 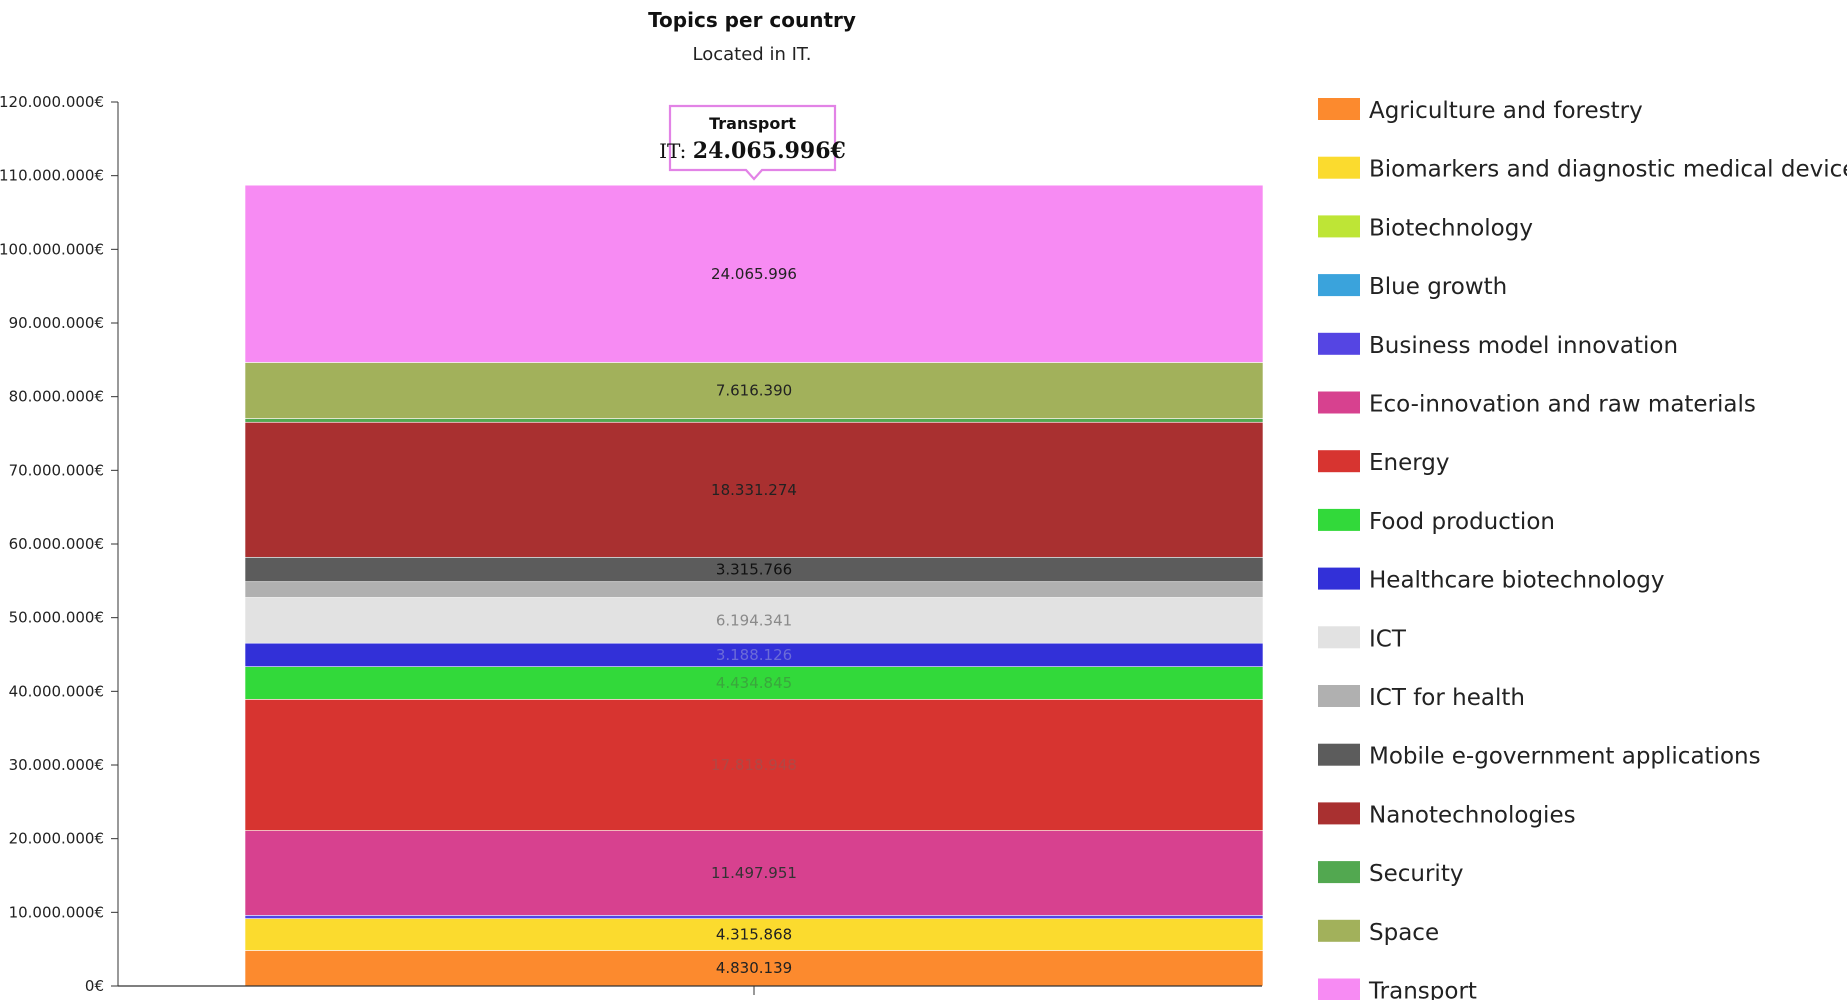 I want to click on y-tick-label: 20.000.000€, so click(x=56, y=839).